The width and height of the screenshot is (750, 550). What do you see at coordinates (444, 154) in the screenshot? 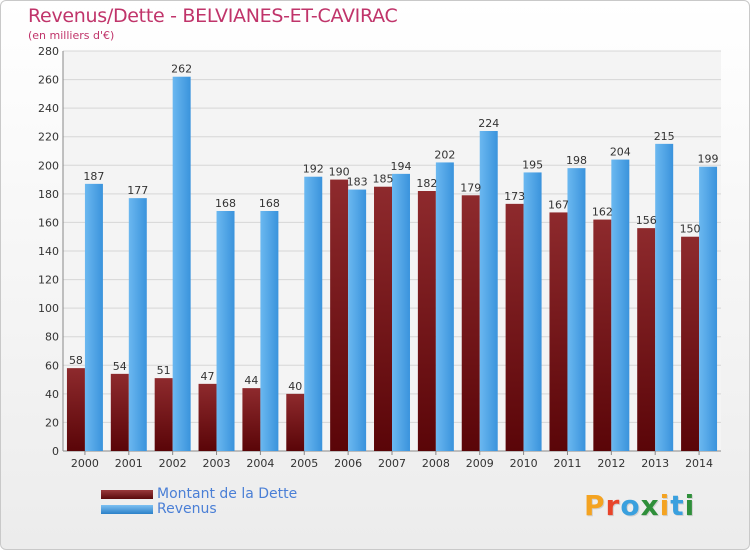
I see `data-label-revenus: 202` at bounding box center [444, 154].